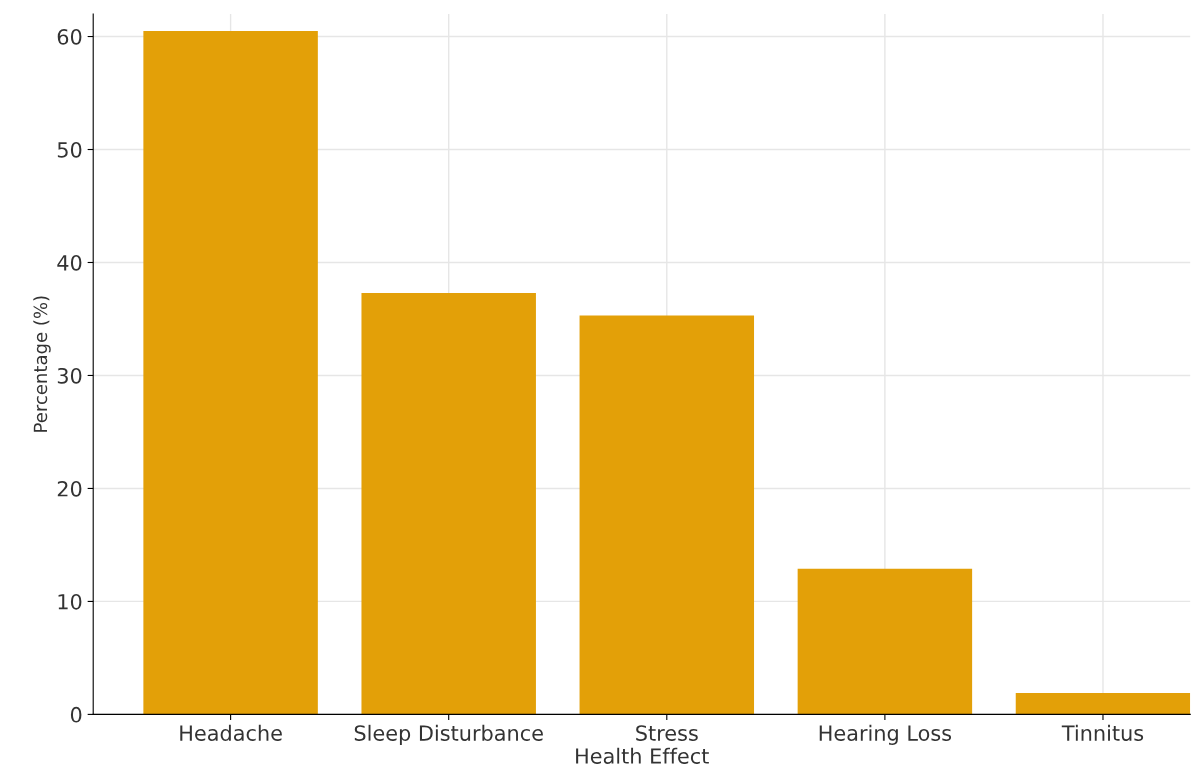 This screenshot has width=1195, height=774. What do you see at coordinates (69, 488) in the screenshot?
I see `y-tick-label: 20` at bounding box center [69, 488].